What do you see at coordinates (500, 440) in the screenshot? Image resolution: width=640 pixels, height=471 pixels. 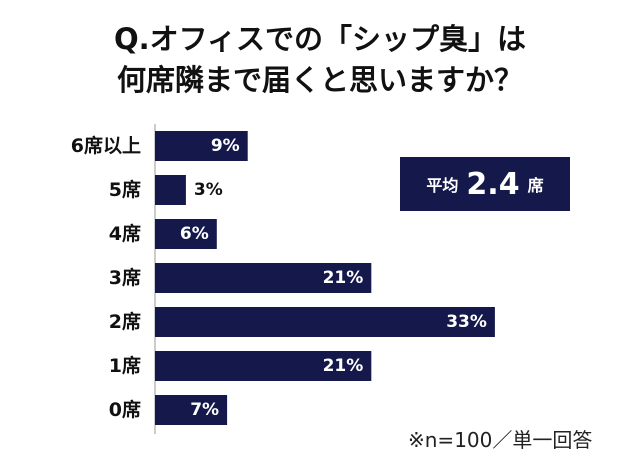 I see `sample-note: ※n=100／単一回答` at bounding box center [500, 440].